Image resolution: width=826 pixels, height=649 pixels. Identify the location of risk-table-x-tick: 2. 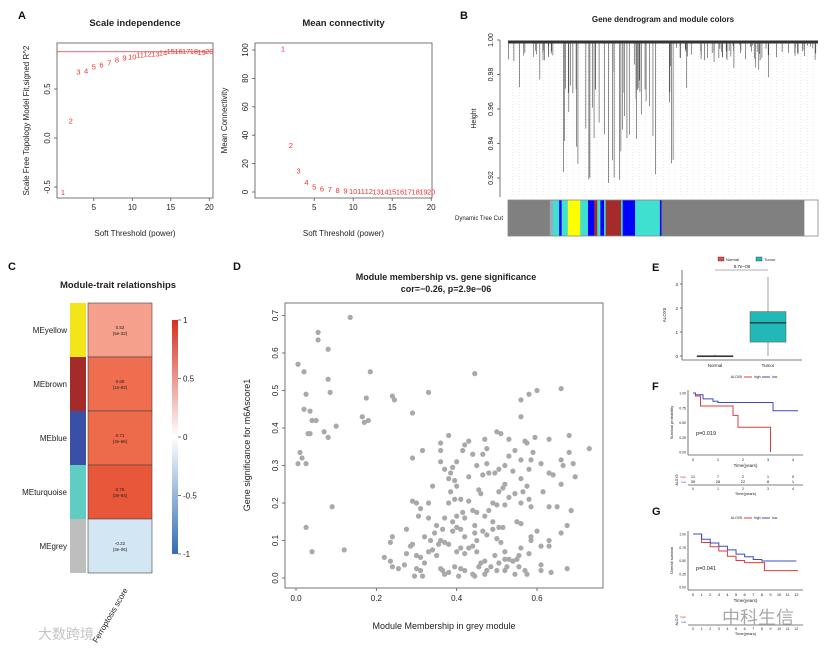
(743, 489).